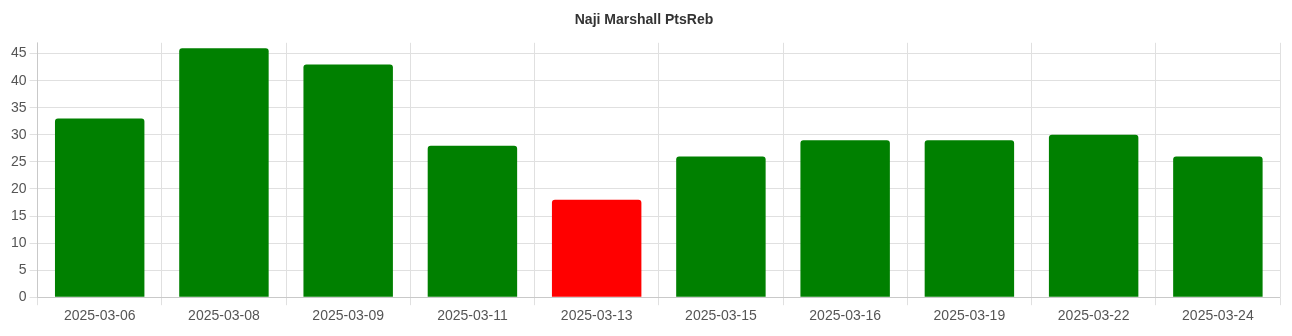  What do you see at coordinates (18, 241) in the screenshot?
I see `y-tick-label: 10` at bounding box center [18, 241].